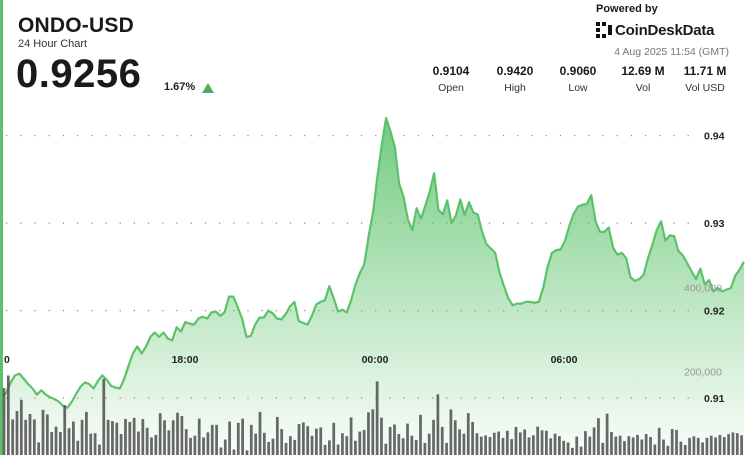 The width and height of the screenshot is (745, 455). What do you see at coordinates (627, 9) in the screenshot?
I see `powered-by-label: Powered by` at bounding box center [627, 9].